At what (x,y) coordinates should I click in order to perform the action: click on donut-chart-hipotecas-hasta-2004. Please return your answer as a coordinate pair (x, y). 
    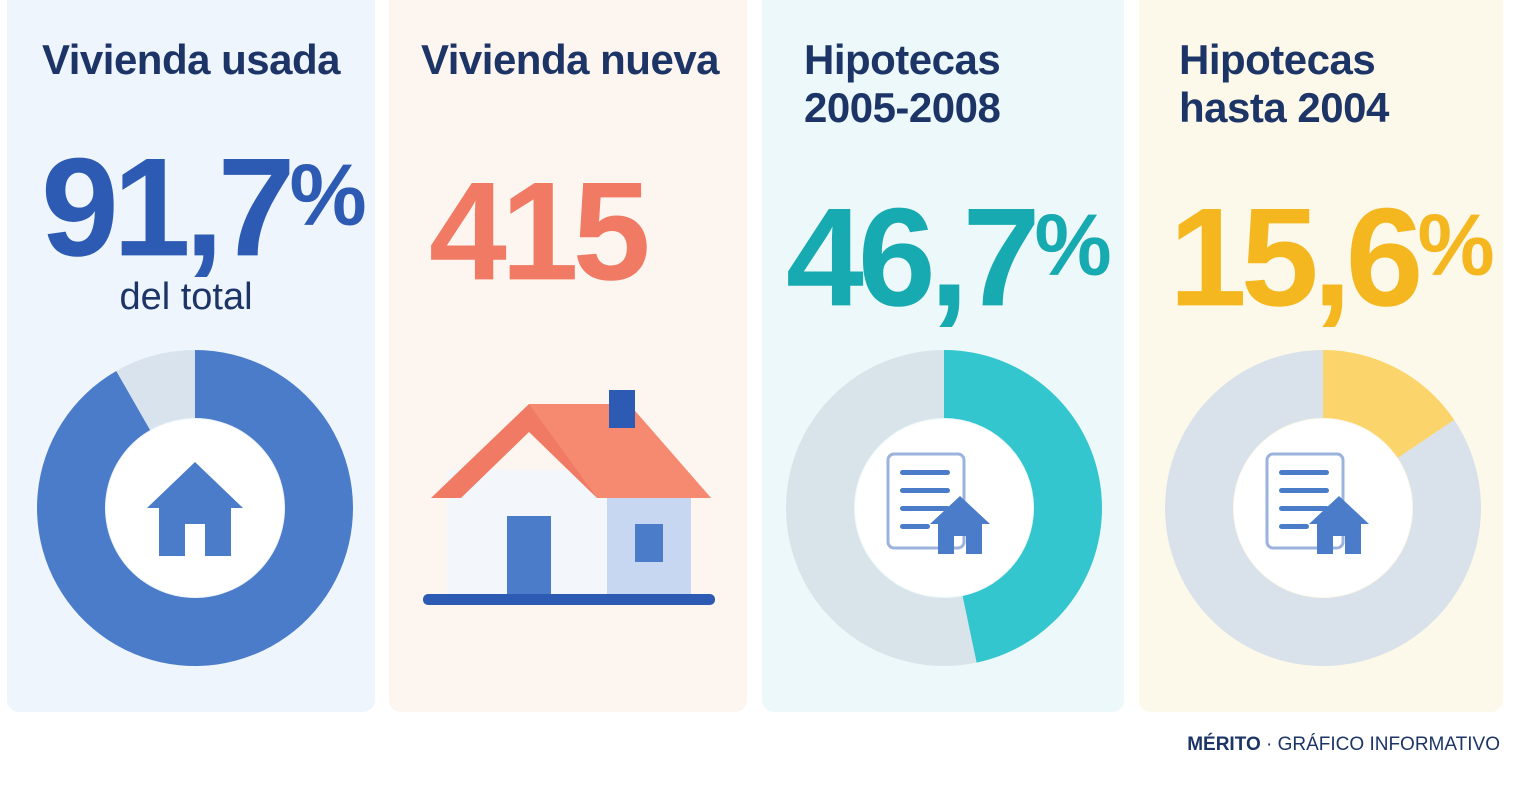
    Looking at the image, I should click on (1323, 508).